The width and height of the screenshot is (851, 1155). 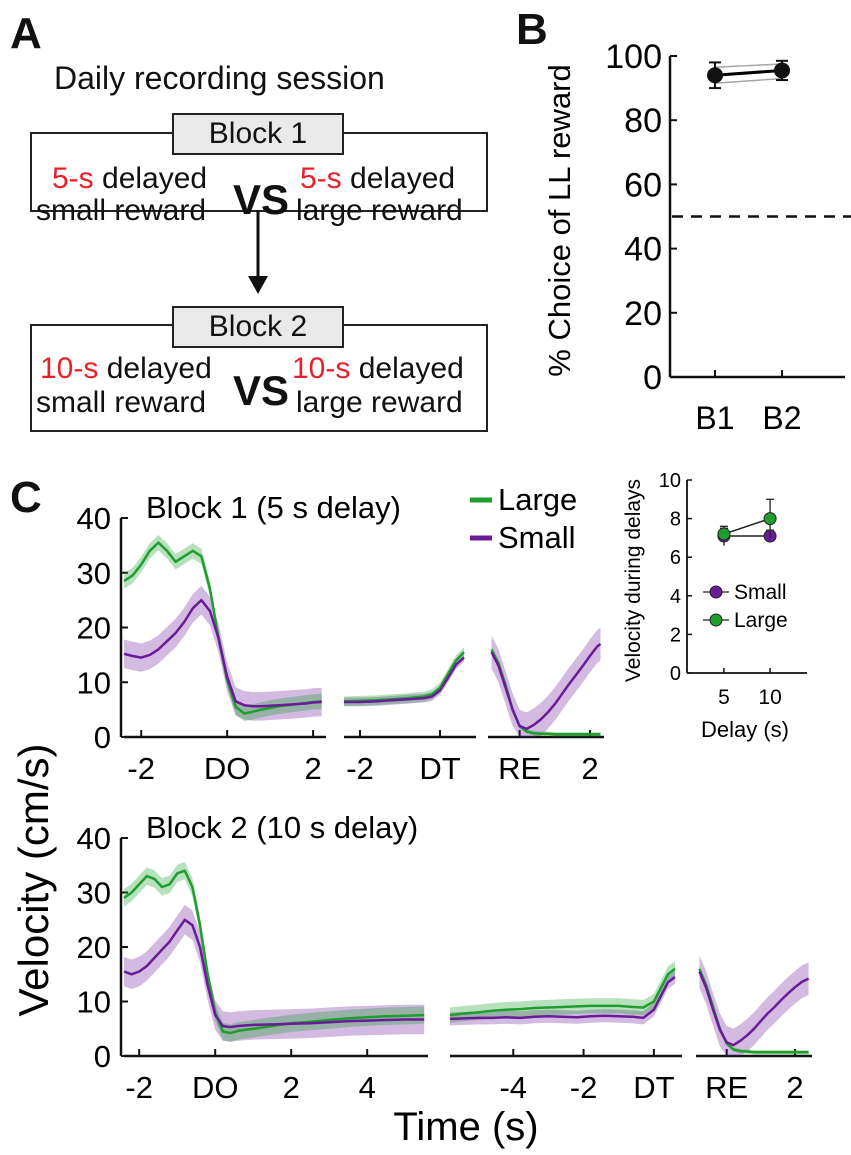 What do you see at coordinates (102, 1056) in the screenshot?
I see `c-bottom-y-tick-label: 0` at bounding box center [102, 1056].